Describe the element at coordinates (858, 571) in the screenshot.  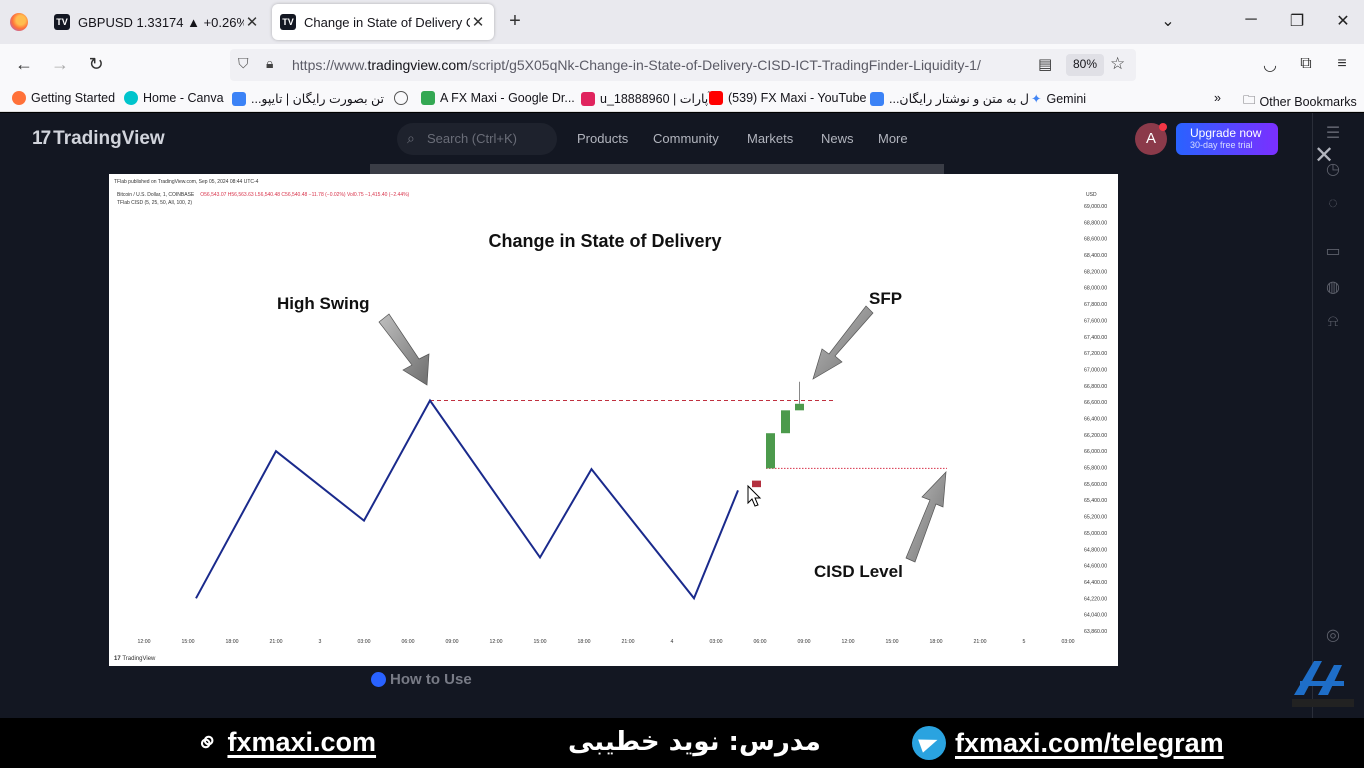
I see `cisd-level-label: CISD Level` at that location.